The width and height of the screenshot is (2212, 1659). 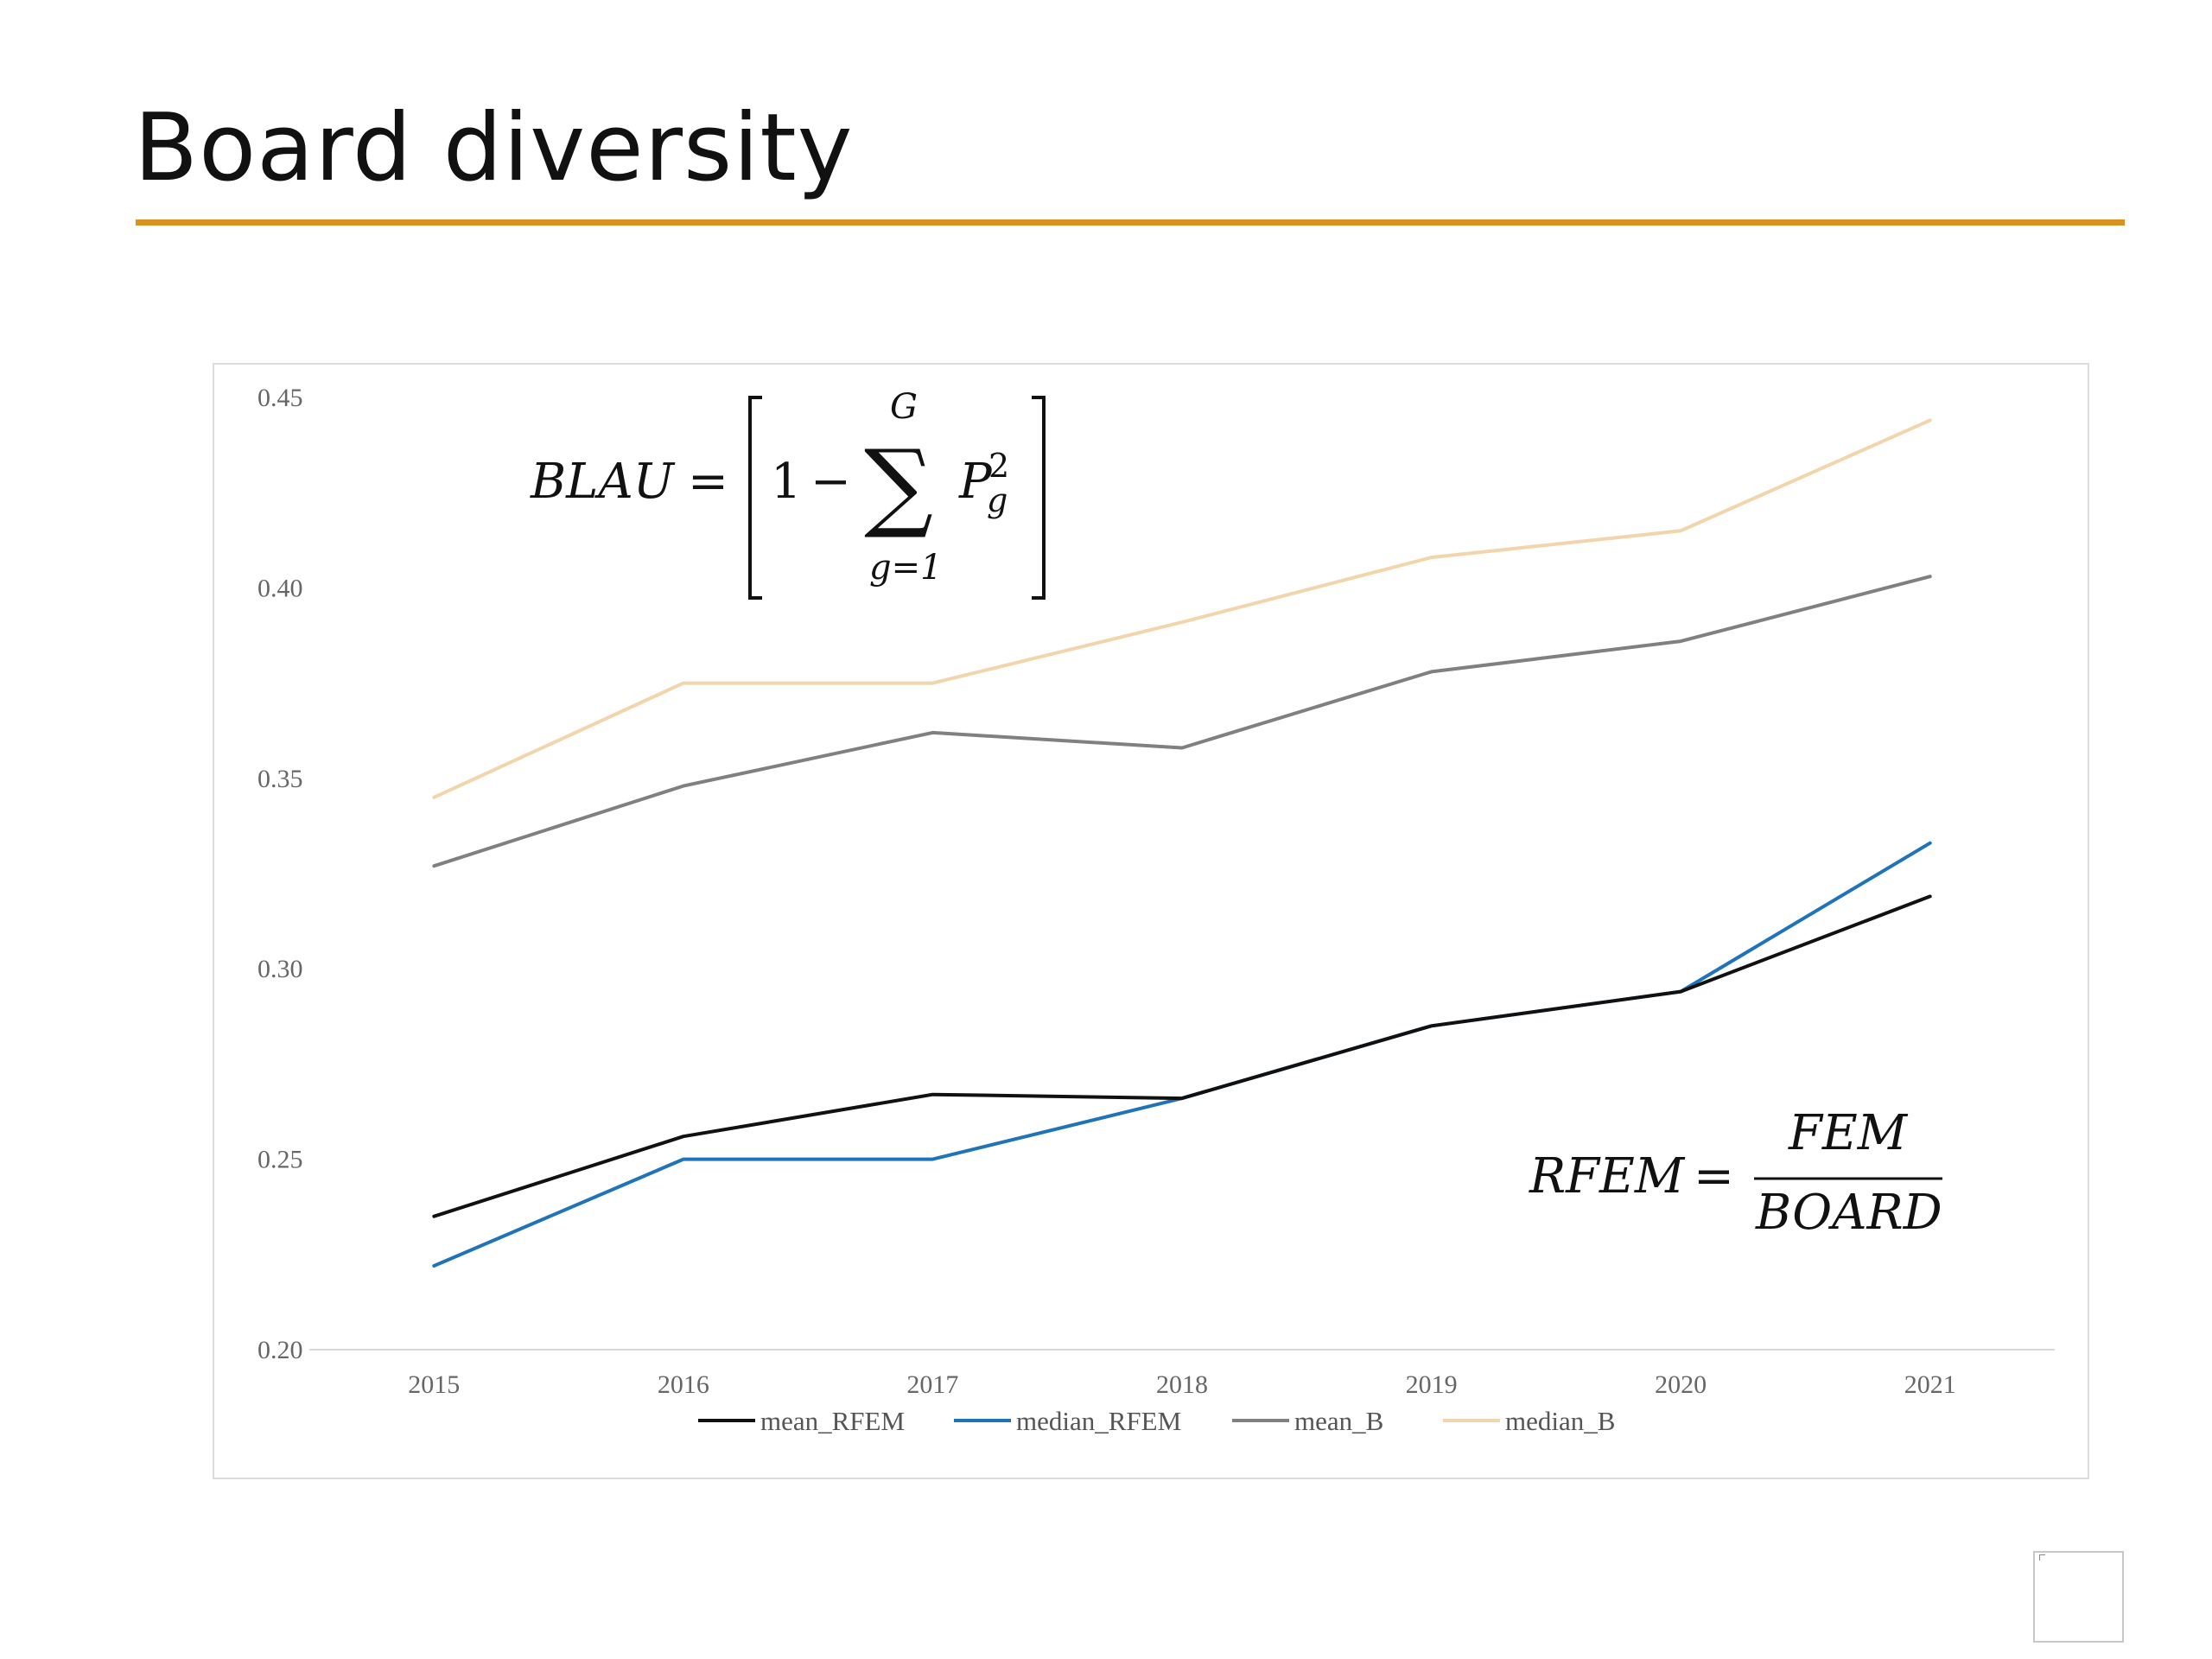 I want to click on sum-symbol: ∑, so click(x=898, y=485).